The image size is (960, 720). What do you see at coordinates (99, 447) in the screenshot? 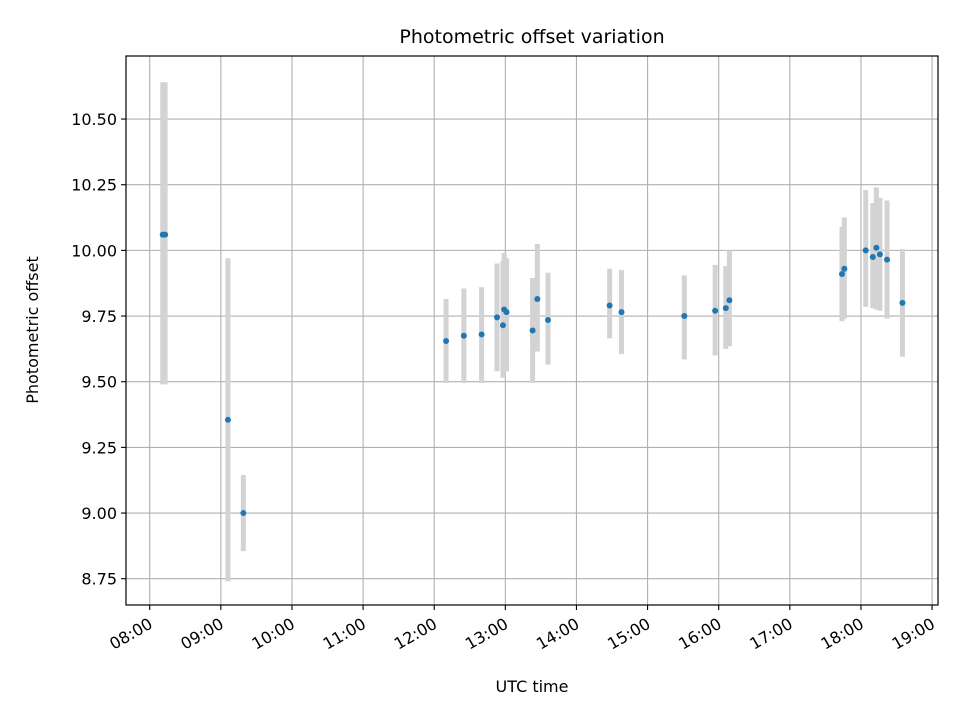
I see `y-tick-label: 9.25` at bounding box center [99, 447].